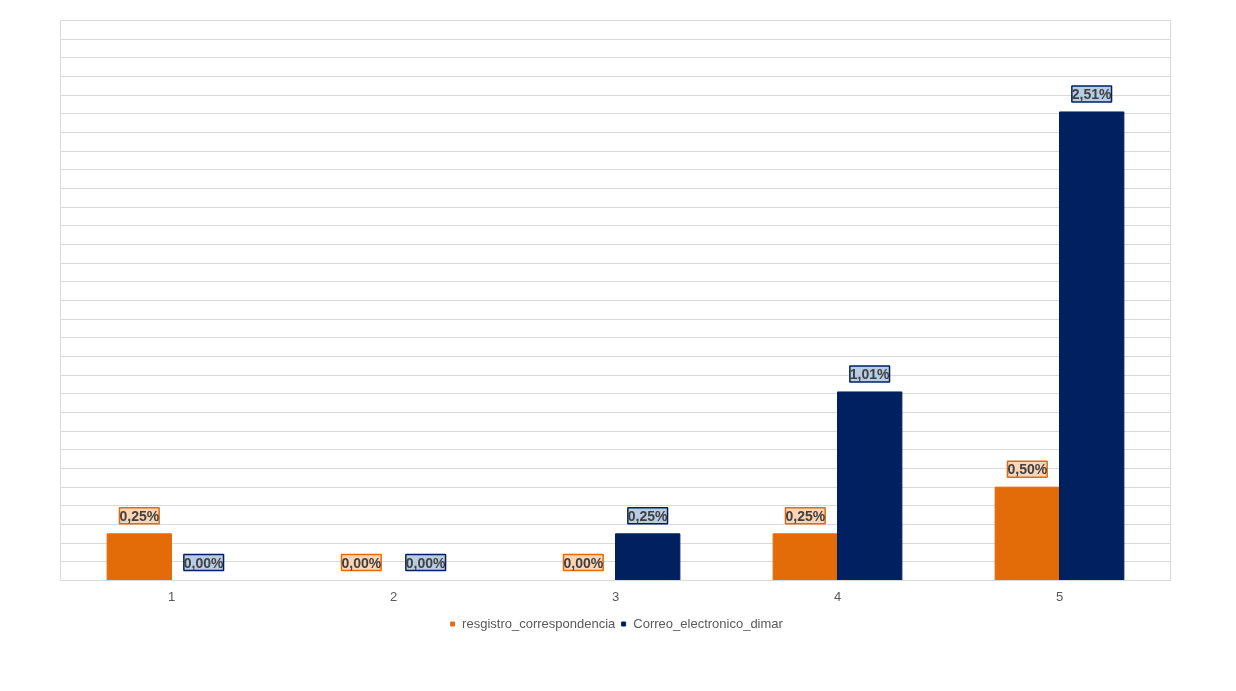  Describe the element at coordinates (1027, 469) in the screenshot. I see `data-label: 0,50%` at that location.